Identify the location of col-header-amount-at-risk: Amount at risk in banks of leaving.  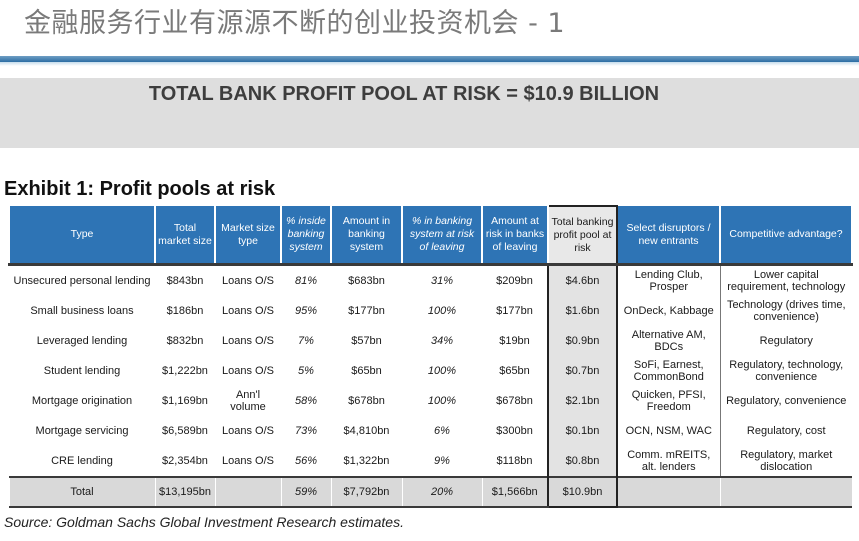
(515, 235).